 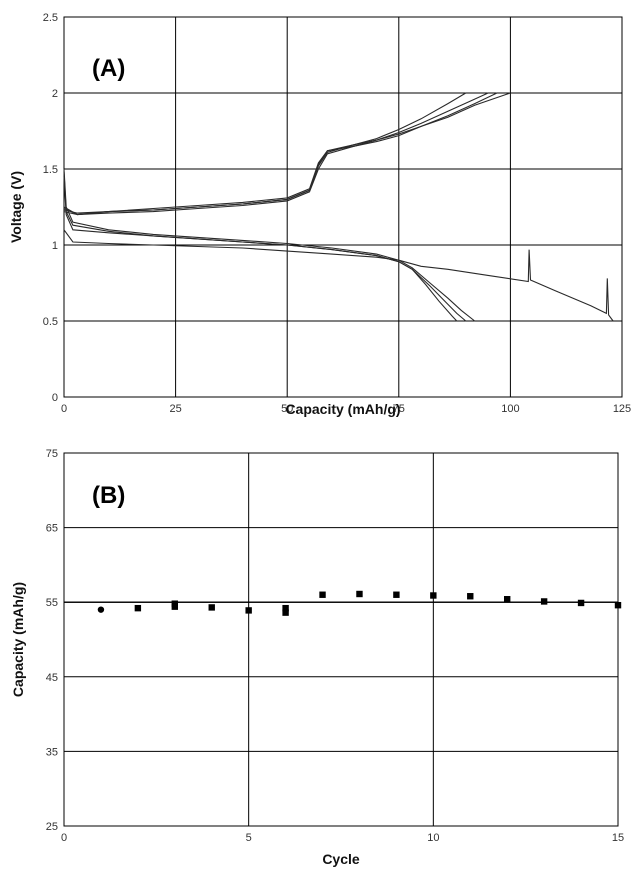 I want to click on x-tick-label: 50, so click(x=287, y=409).